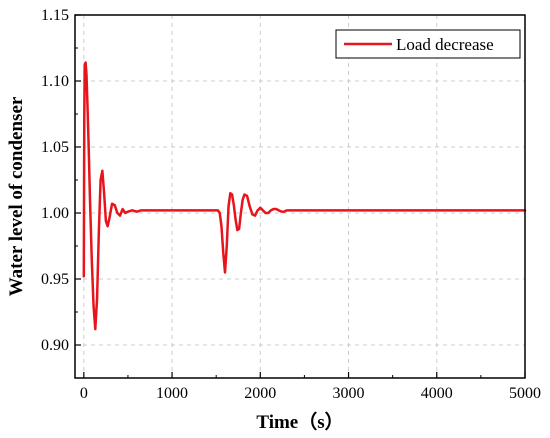 The image size is (550, 438). What do you see at coordinates (16, 196) in the screenshot?
I see `y-axis-label: Water level of condenser` at bounding box center [16, 196].